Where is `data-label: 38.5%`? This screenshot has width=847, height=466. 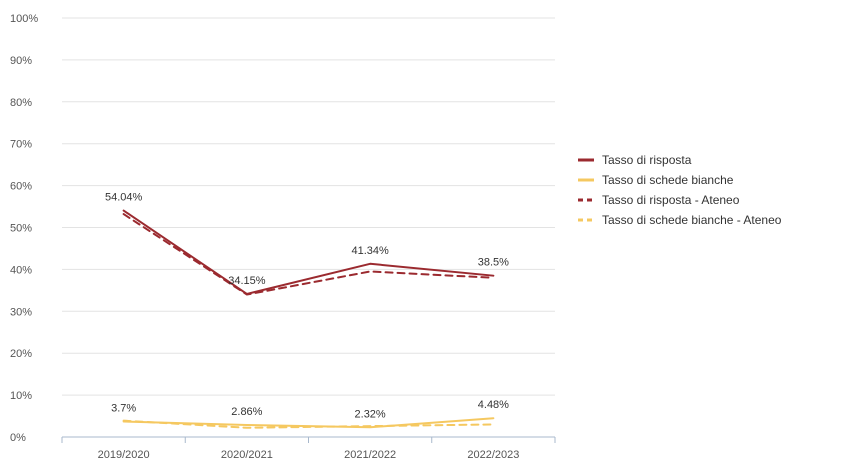 data-label: 38.5% is located at coordinates (493, 263).